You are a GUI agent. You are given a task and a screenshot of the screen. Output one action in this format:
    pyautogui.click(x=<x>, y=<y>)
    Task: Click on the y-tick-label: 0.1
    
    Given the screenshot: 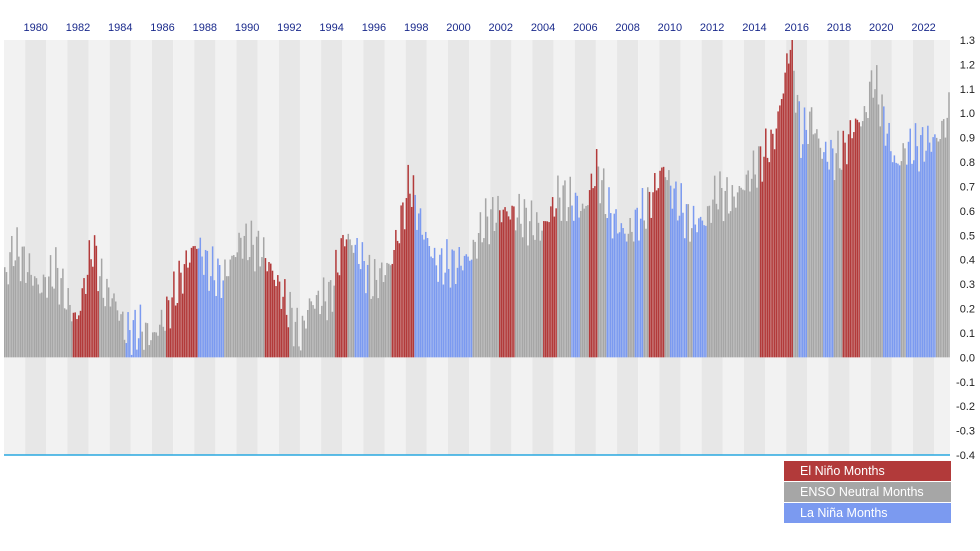 What is the action you would take?
    pyautogui.click(x=967, y=334)
    